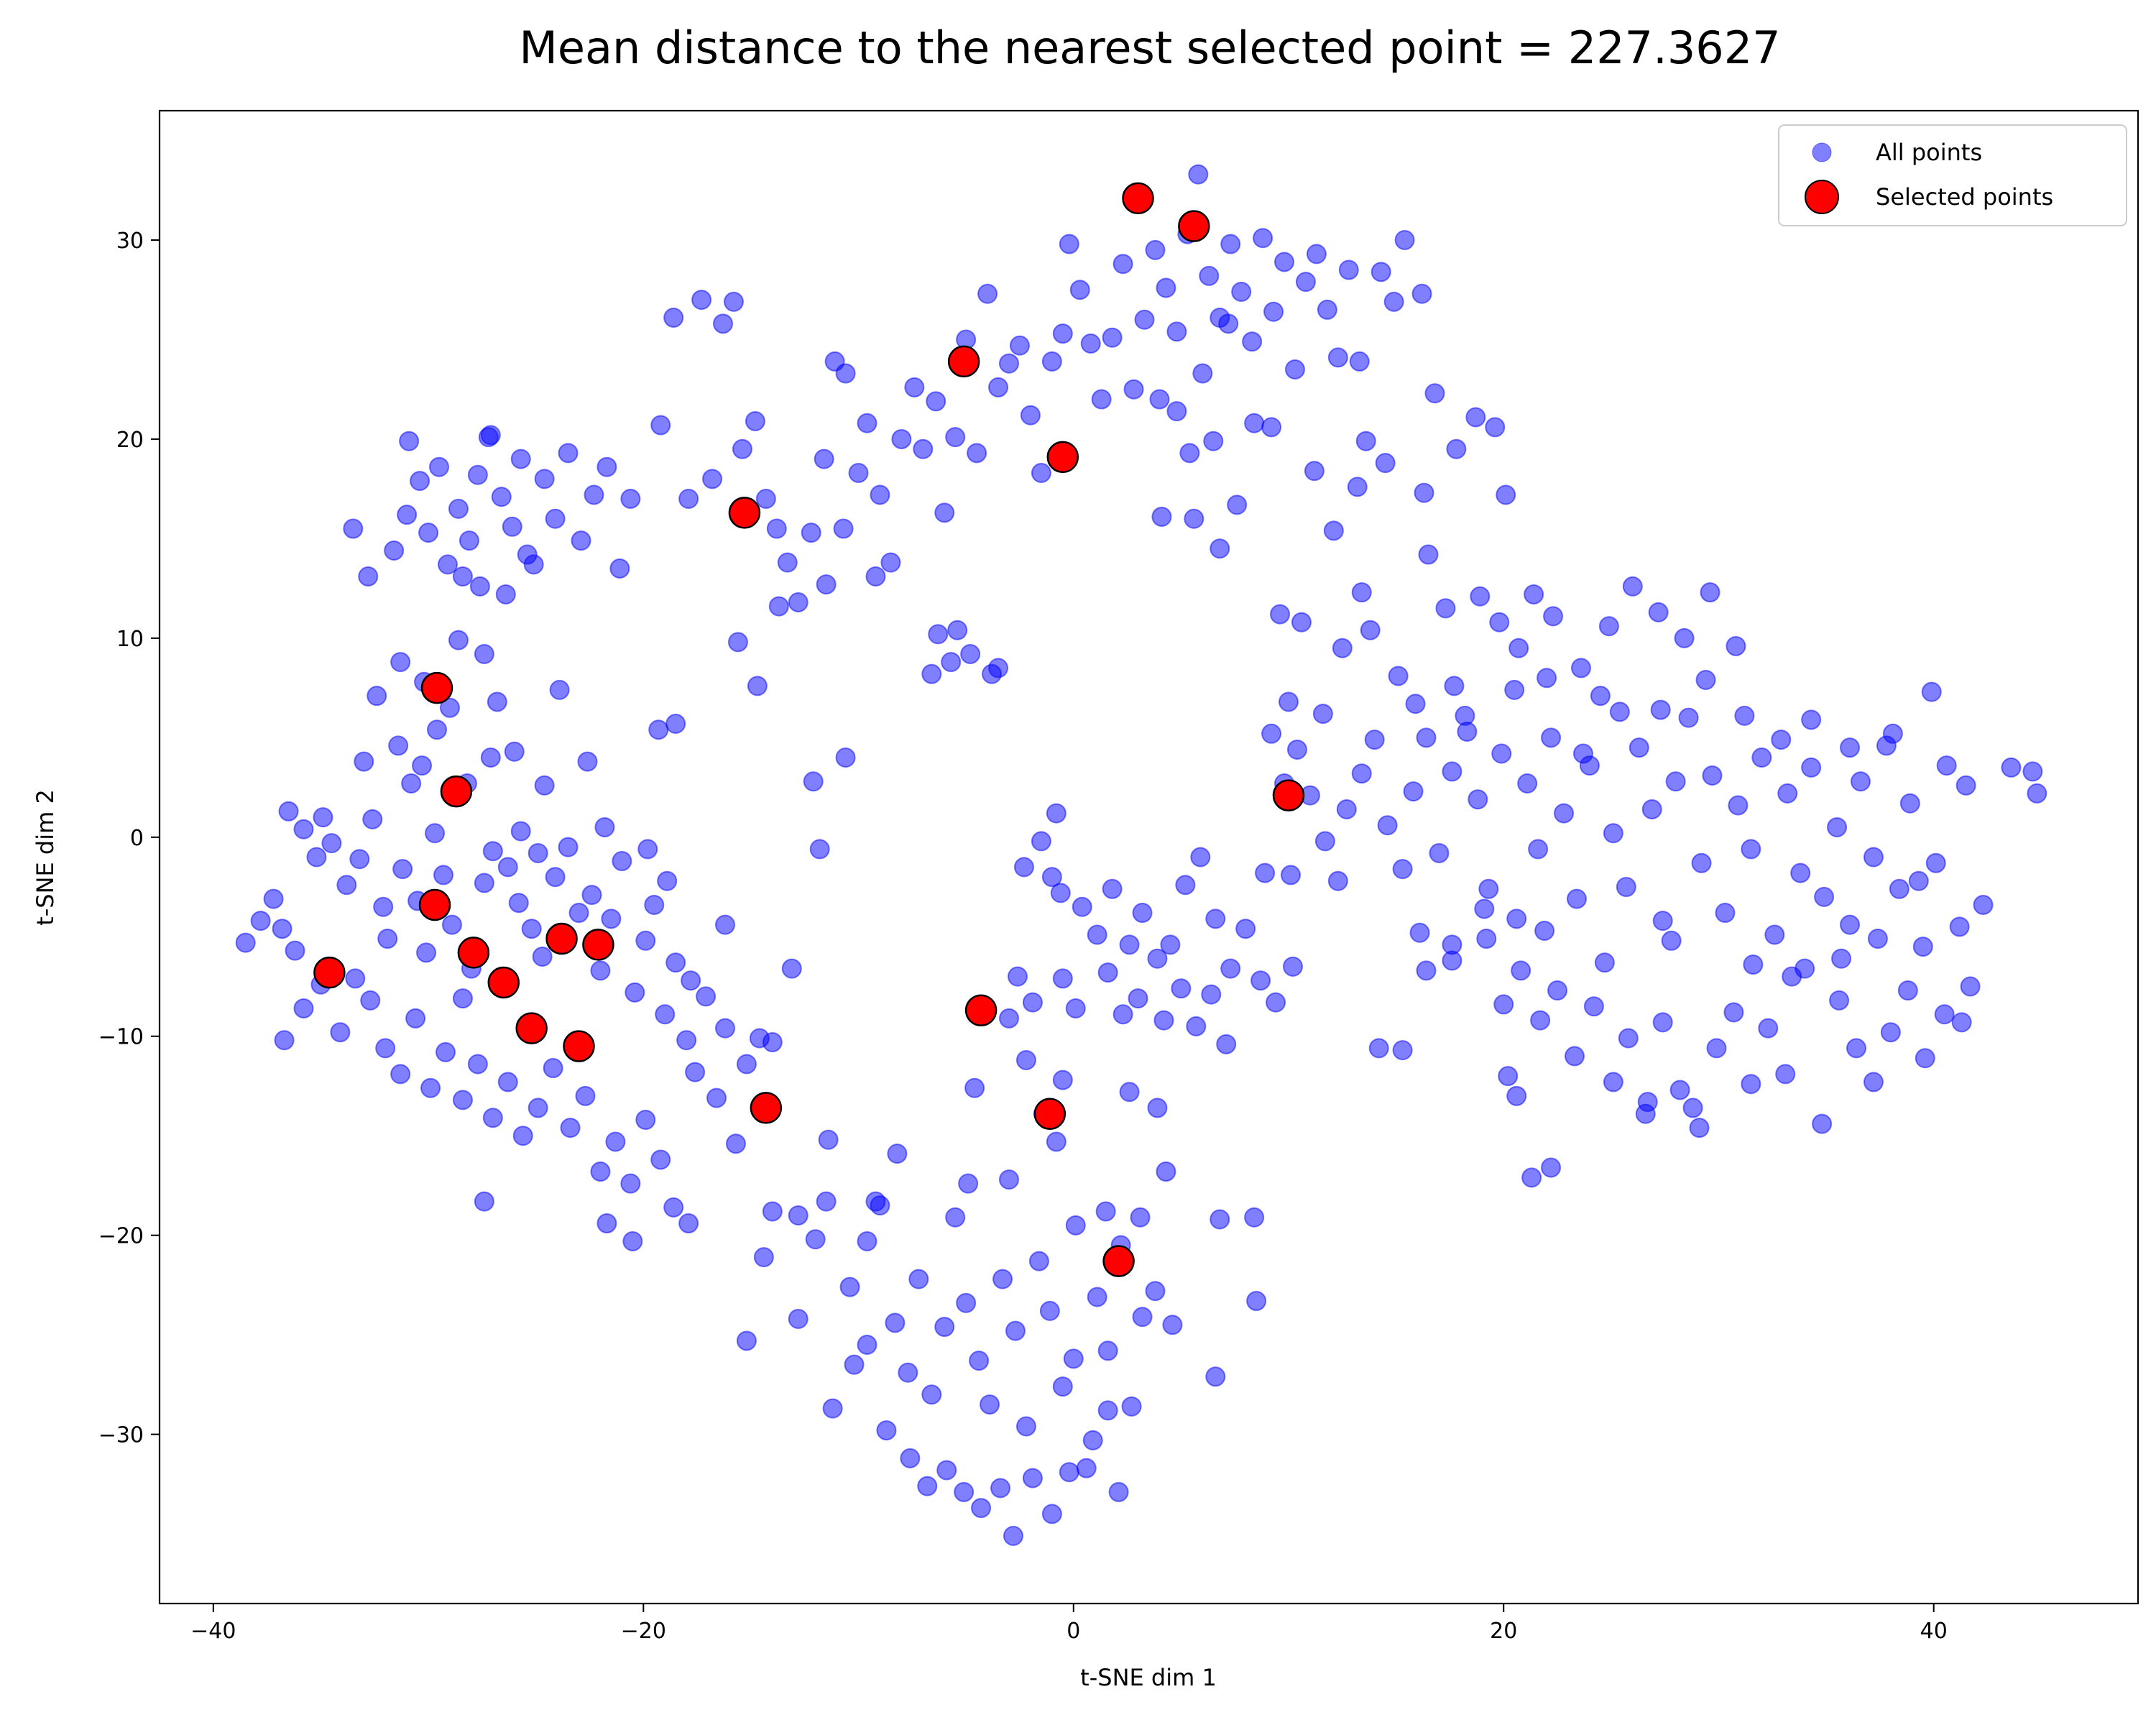 This screenshot has height=1725, width=2156. I want to click on x-tick-label: 40, so click(1934, 1631).